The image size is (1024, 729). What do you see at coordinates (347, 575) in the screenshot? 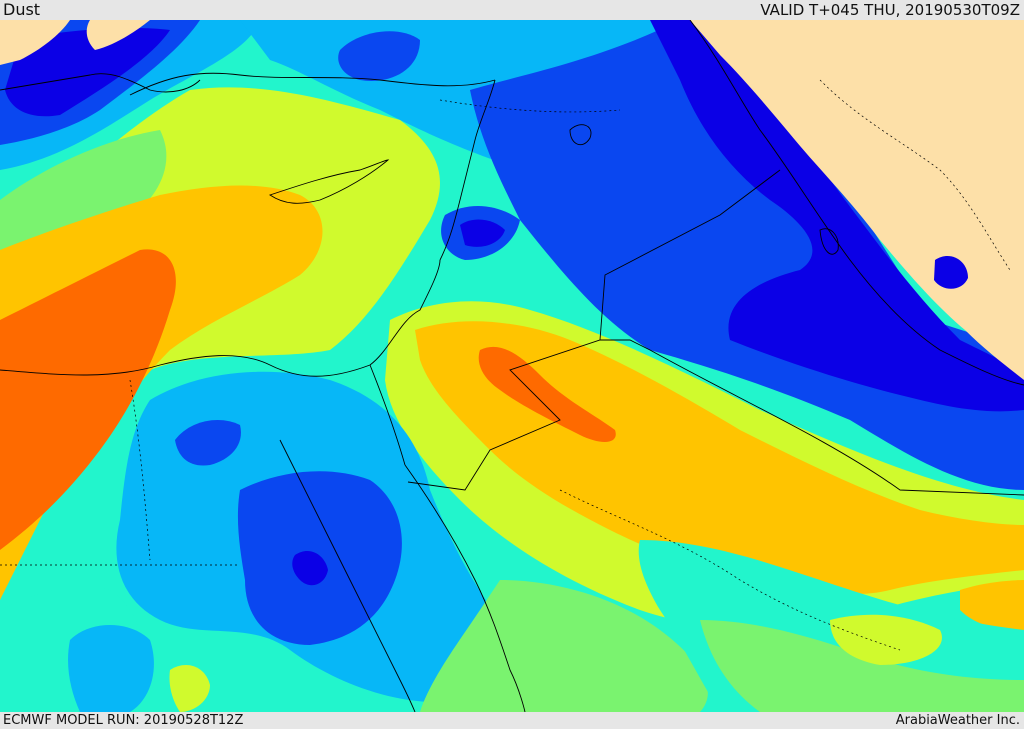
I see `coastline-red-sea-west` at bounding box center [347, 575].